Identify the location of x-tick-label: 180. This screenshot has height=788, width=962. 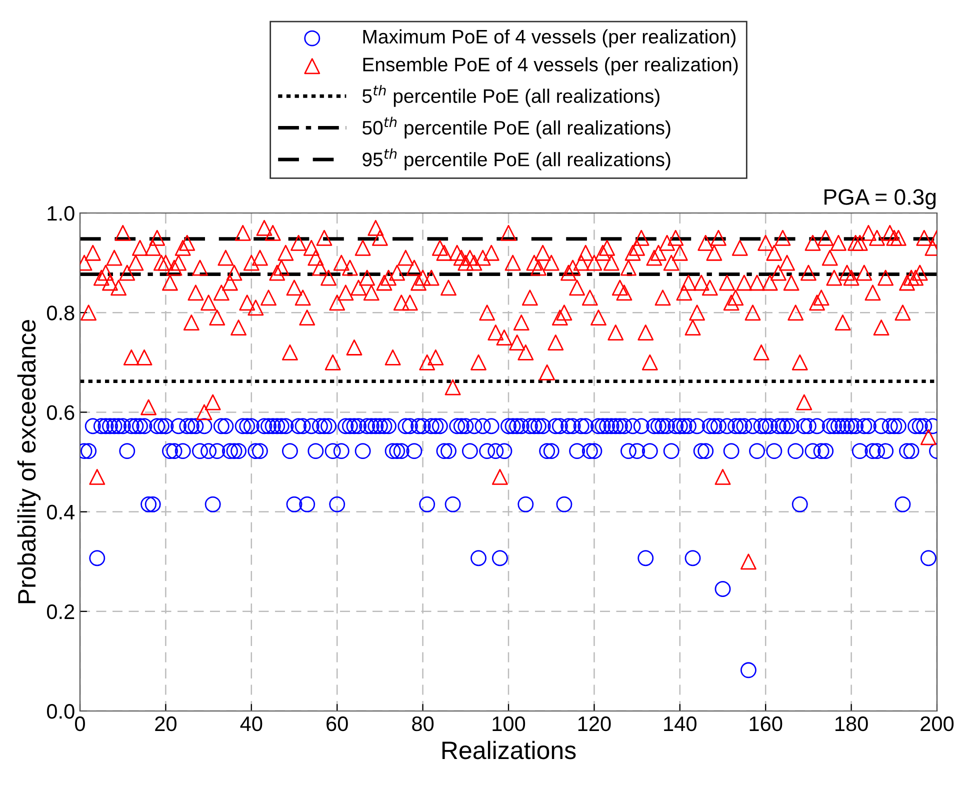
(852, 724).